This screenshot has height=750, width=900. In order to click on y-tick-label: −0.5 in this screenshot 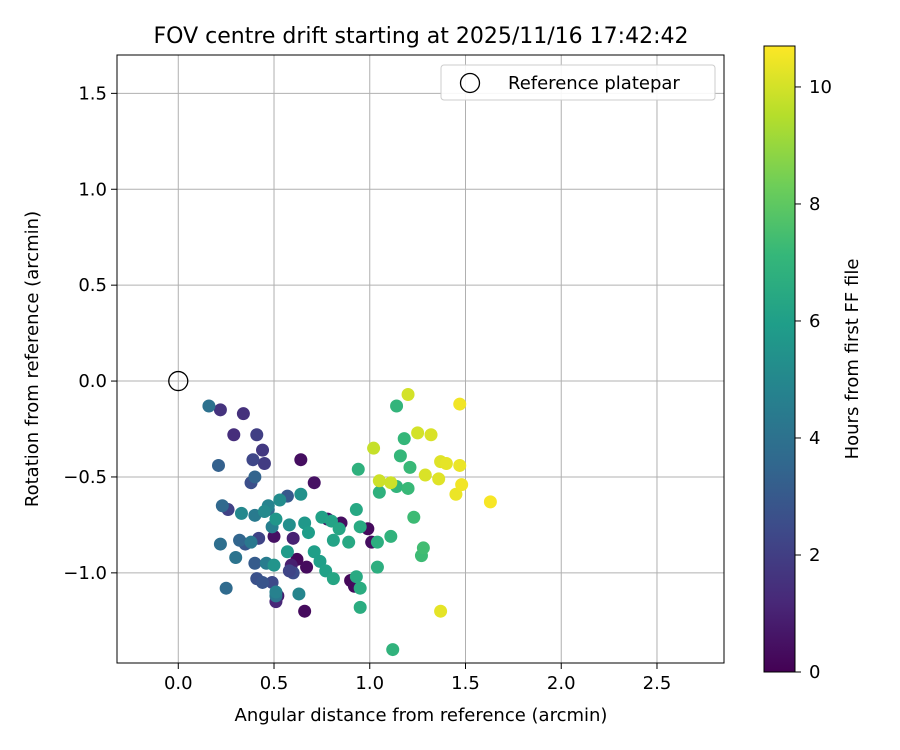, I will do `click(85, 477)`.